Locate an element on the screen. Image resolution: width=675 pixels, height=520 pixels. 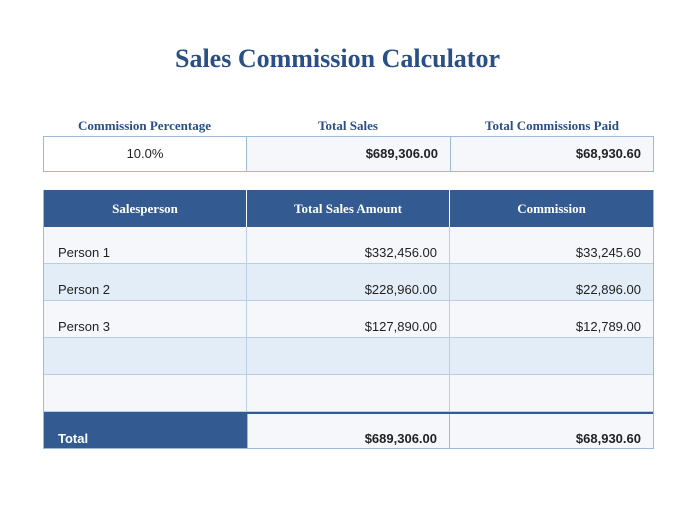
total-sales-label: Total Sales is located at coordinates (348, 125).